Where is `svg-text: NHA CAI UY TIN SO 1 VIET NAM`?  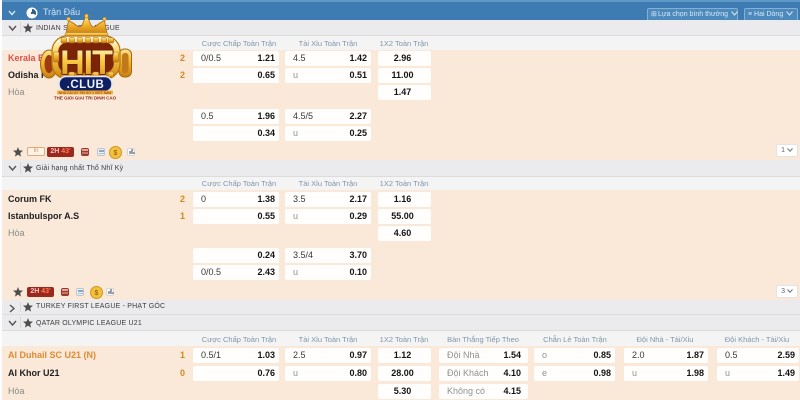 svg-text: NHA CAI UY TIN SO 1 VIET NAM is located at coordinates (85, 93).